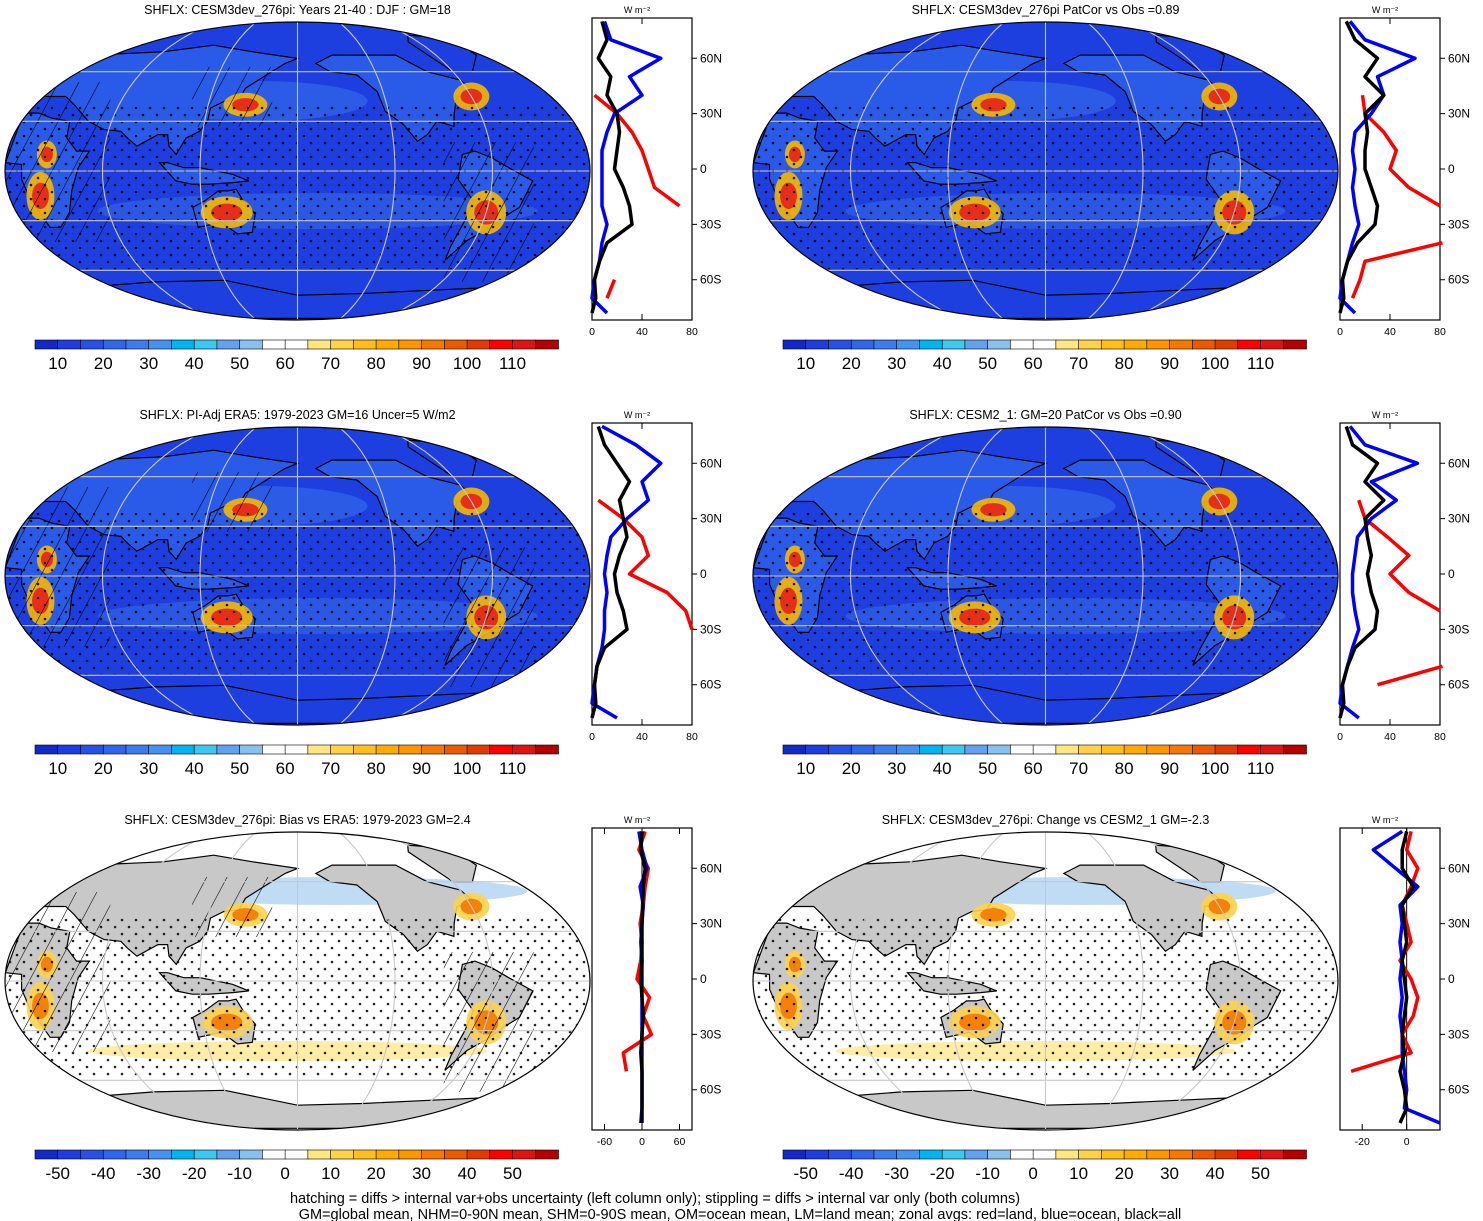 This screenshot has height=1221, width=1483. What do you see at coordinates (1169, 363) in the screenshot?
I see `colorbar-label: 90` at bounding box center [1169, 363].